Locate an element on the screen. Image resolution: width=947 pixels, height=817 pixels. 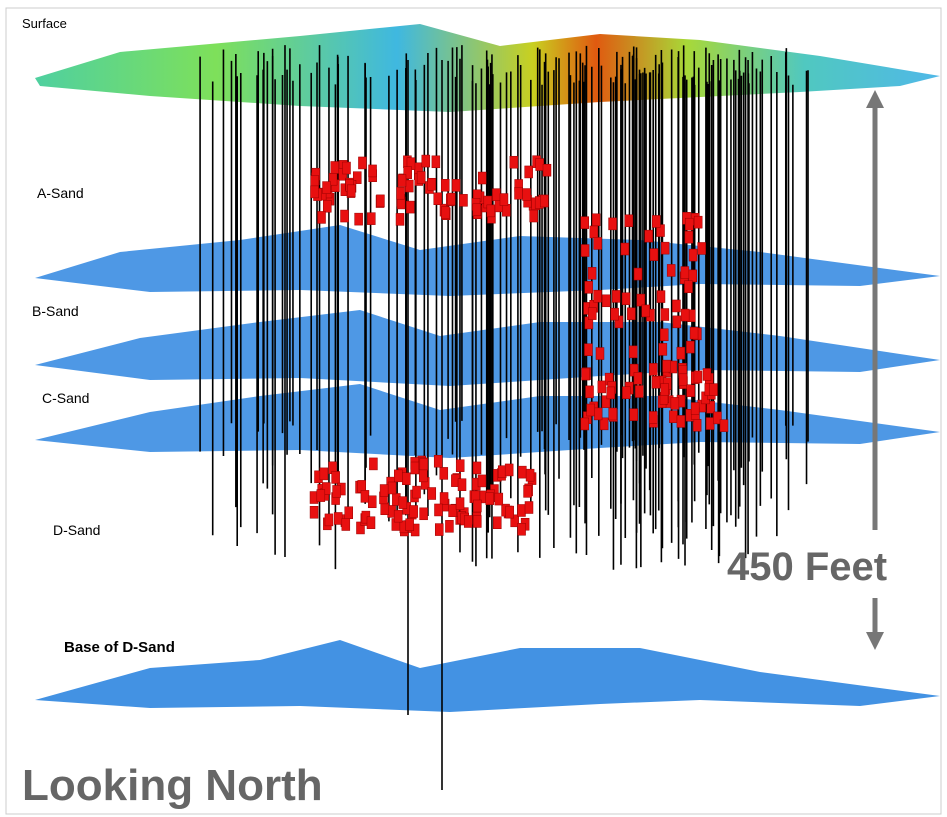
layer-label: D-Sand is located at coordinates (76, 530).